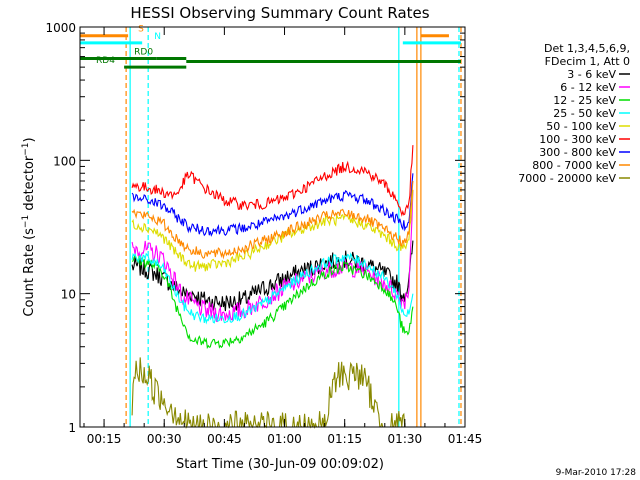 Image resolution: width=640 pixels, height=480 pixels. Describe the element at coordinates (29, 139) in the screenshot. I see `y-axis-label-end: )` at that location.